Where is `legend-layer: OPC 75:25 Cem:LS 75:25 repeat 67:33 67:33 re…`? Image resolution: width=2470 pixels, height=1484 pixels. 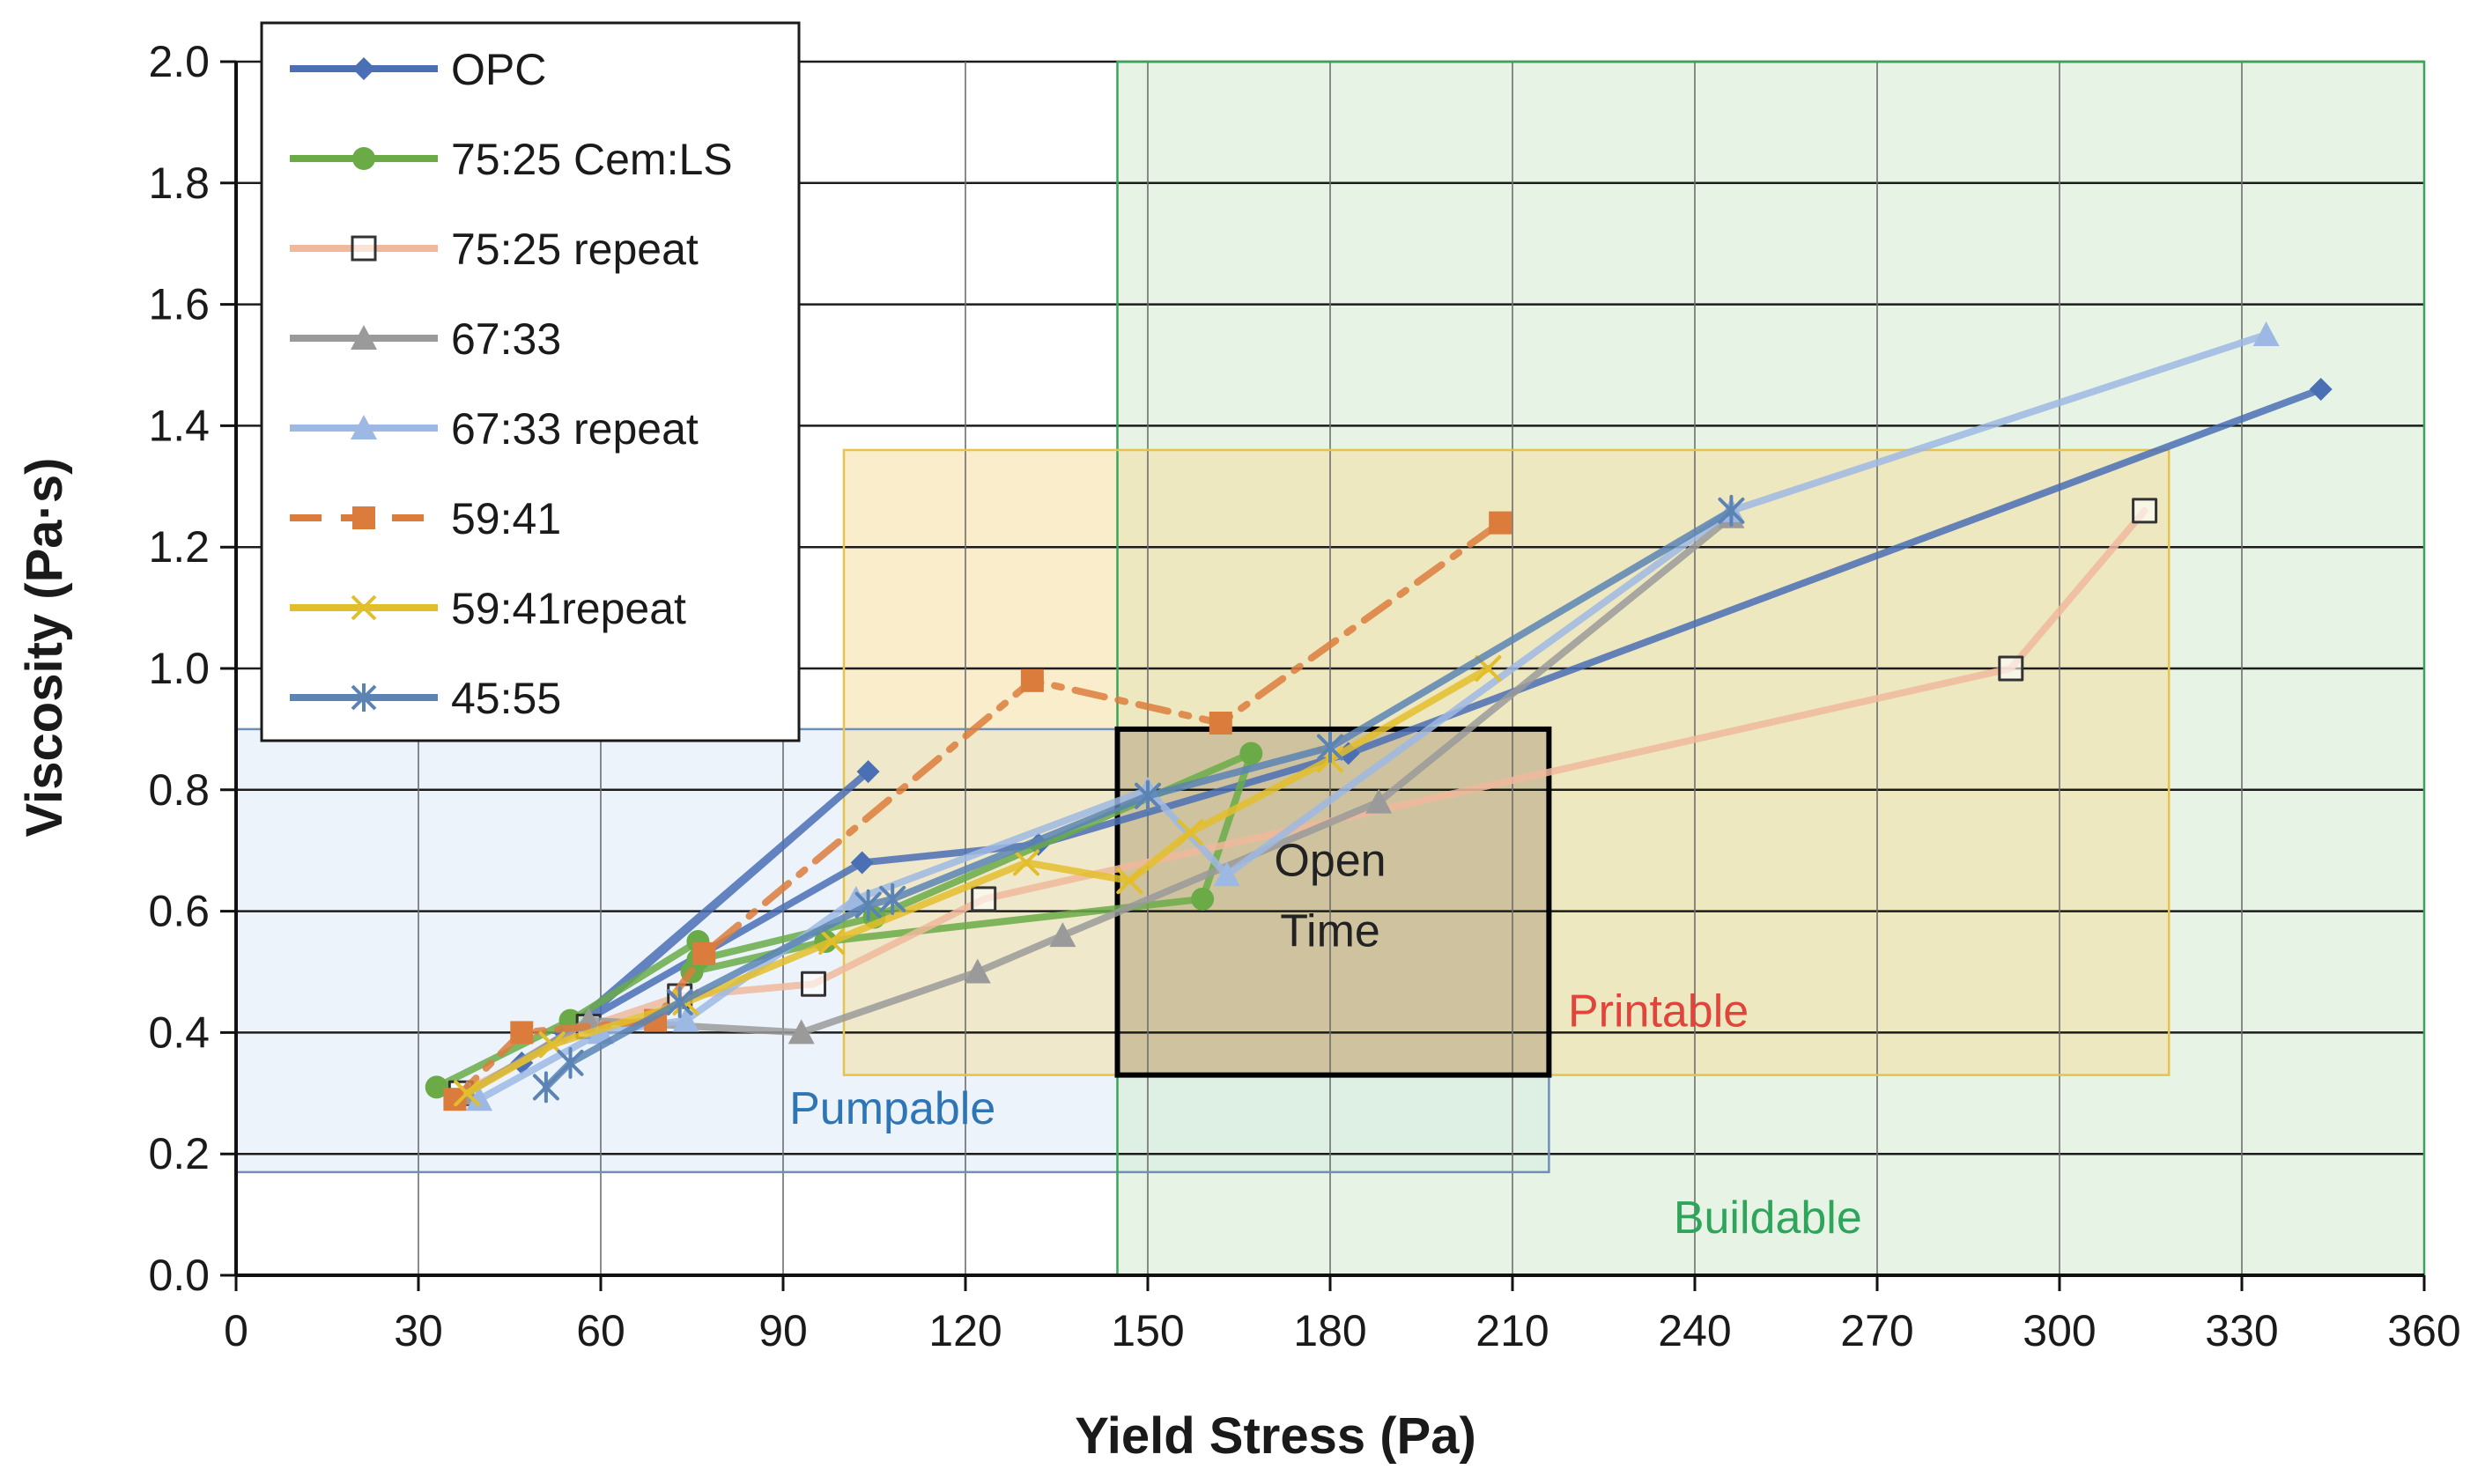
legend-layer: OPC 75:25 Cem:LS 75:25 repeat 67:33 67:33 re… is located at coordinates (530, 381).